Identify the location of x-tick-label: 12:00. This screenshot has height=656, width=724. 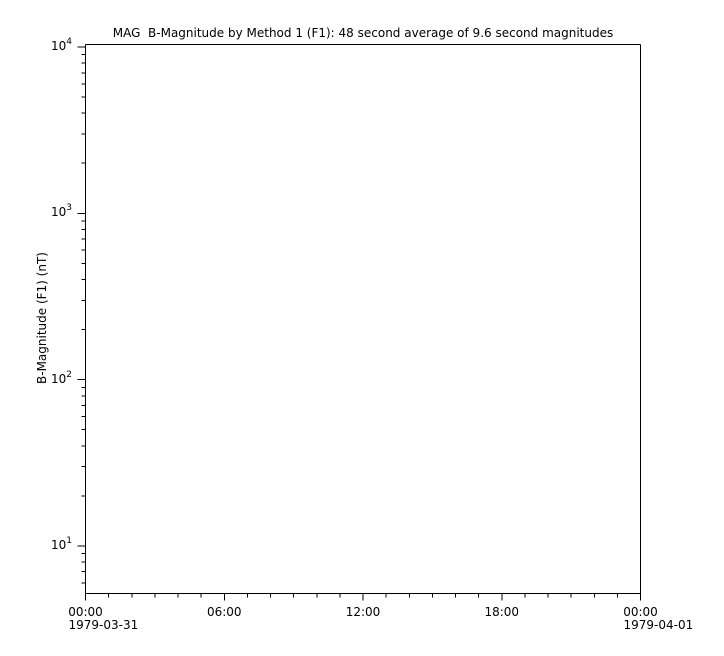
(363, 612).